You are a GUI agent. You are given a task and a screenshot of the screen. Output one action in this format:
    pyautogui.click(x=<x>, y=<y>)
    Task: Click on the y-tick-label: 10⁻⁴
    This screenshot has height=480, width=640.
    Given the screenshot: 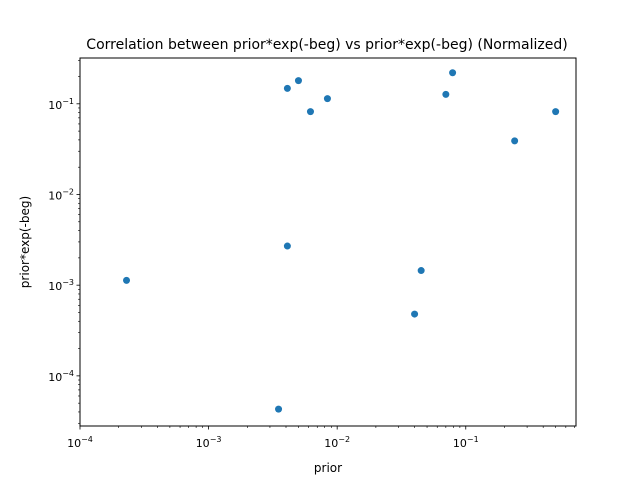 What is the action you would take?
    pyautogui.click(x=61, y=376)
    